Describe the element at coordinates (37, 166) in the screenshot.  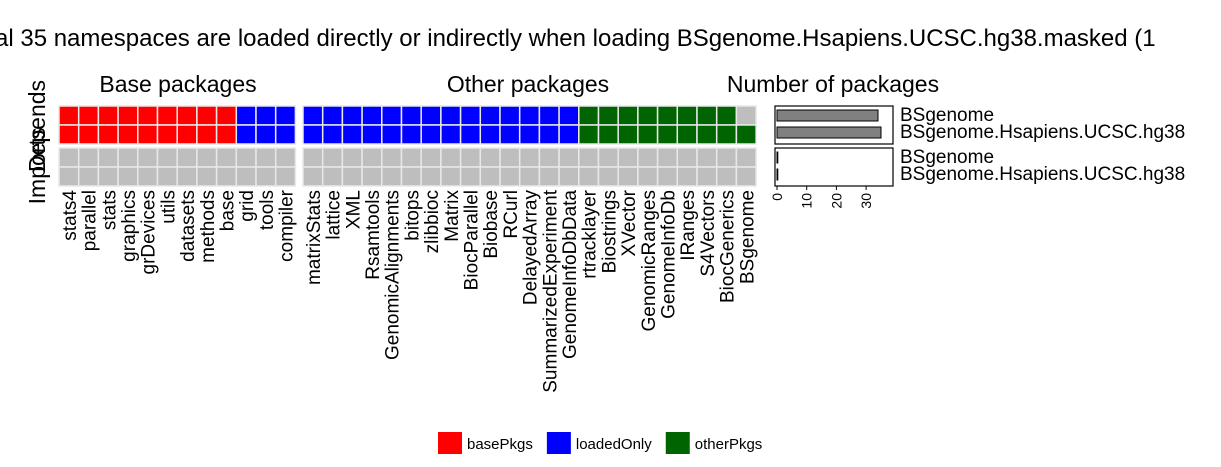
I see `row-label-imports: Imports` at that location.